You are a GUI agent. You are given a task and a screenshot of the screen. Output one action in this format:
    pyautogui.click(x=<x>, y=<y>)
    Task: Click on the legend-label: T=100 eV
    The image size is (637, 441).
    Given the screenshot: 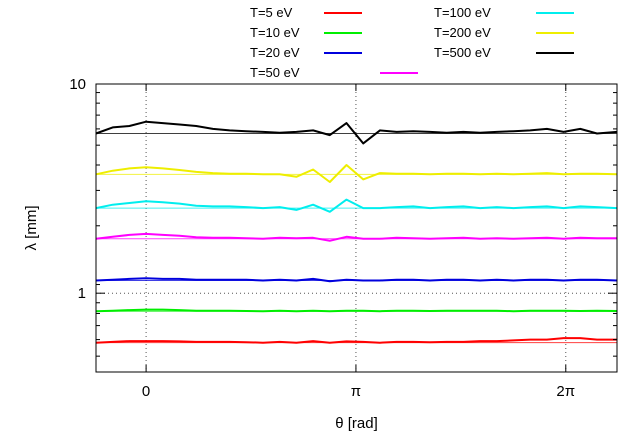 What is the action you would take?
    pyautogui.click(x=462, y=12)
    